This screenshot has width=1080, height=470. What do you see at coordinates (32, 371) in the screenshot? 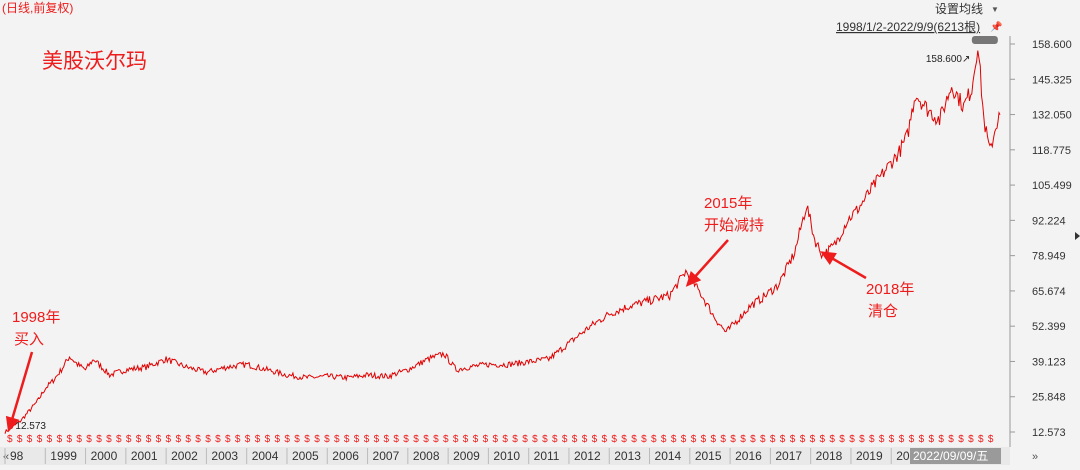
I see `annotation-1998-buy: 1998年 买入` at bounding box center [32, 371].